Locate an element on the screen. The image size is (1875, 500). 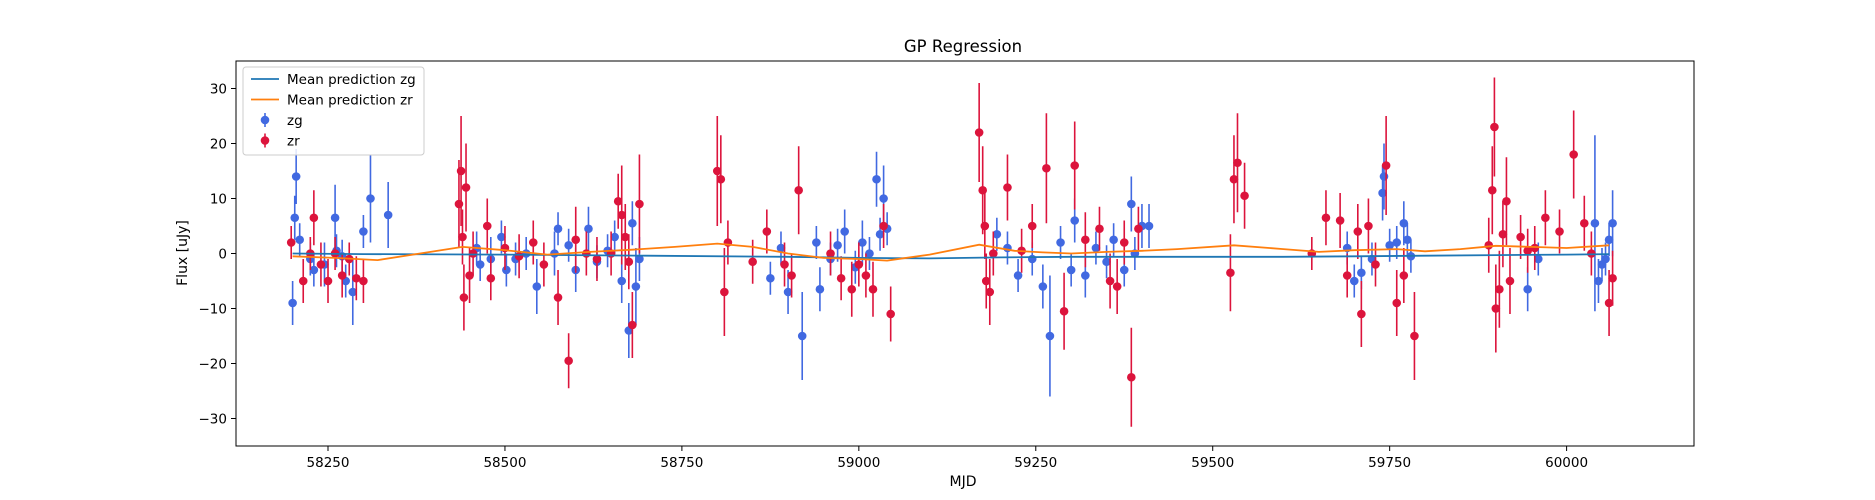
x-tick-label: 59000 is located at coordinates (858, 463).